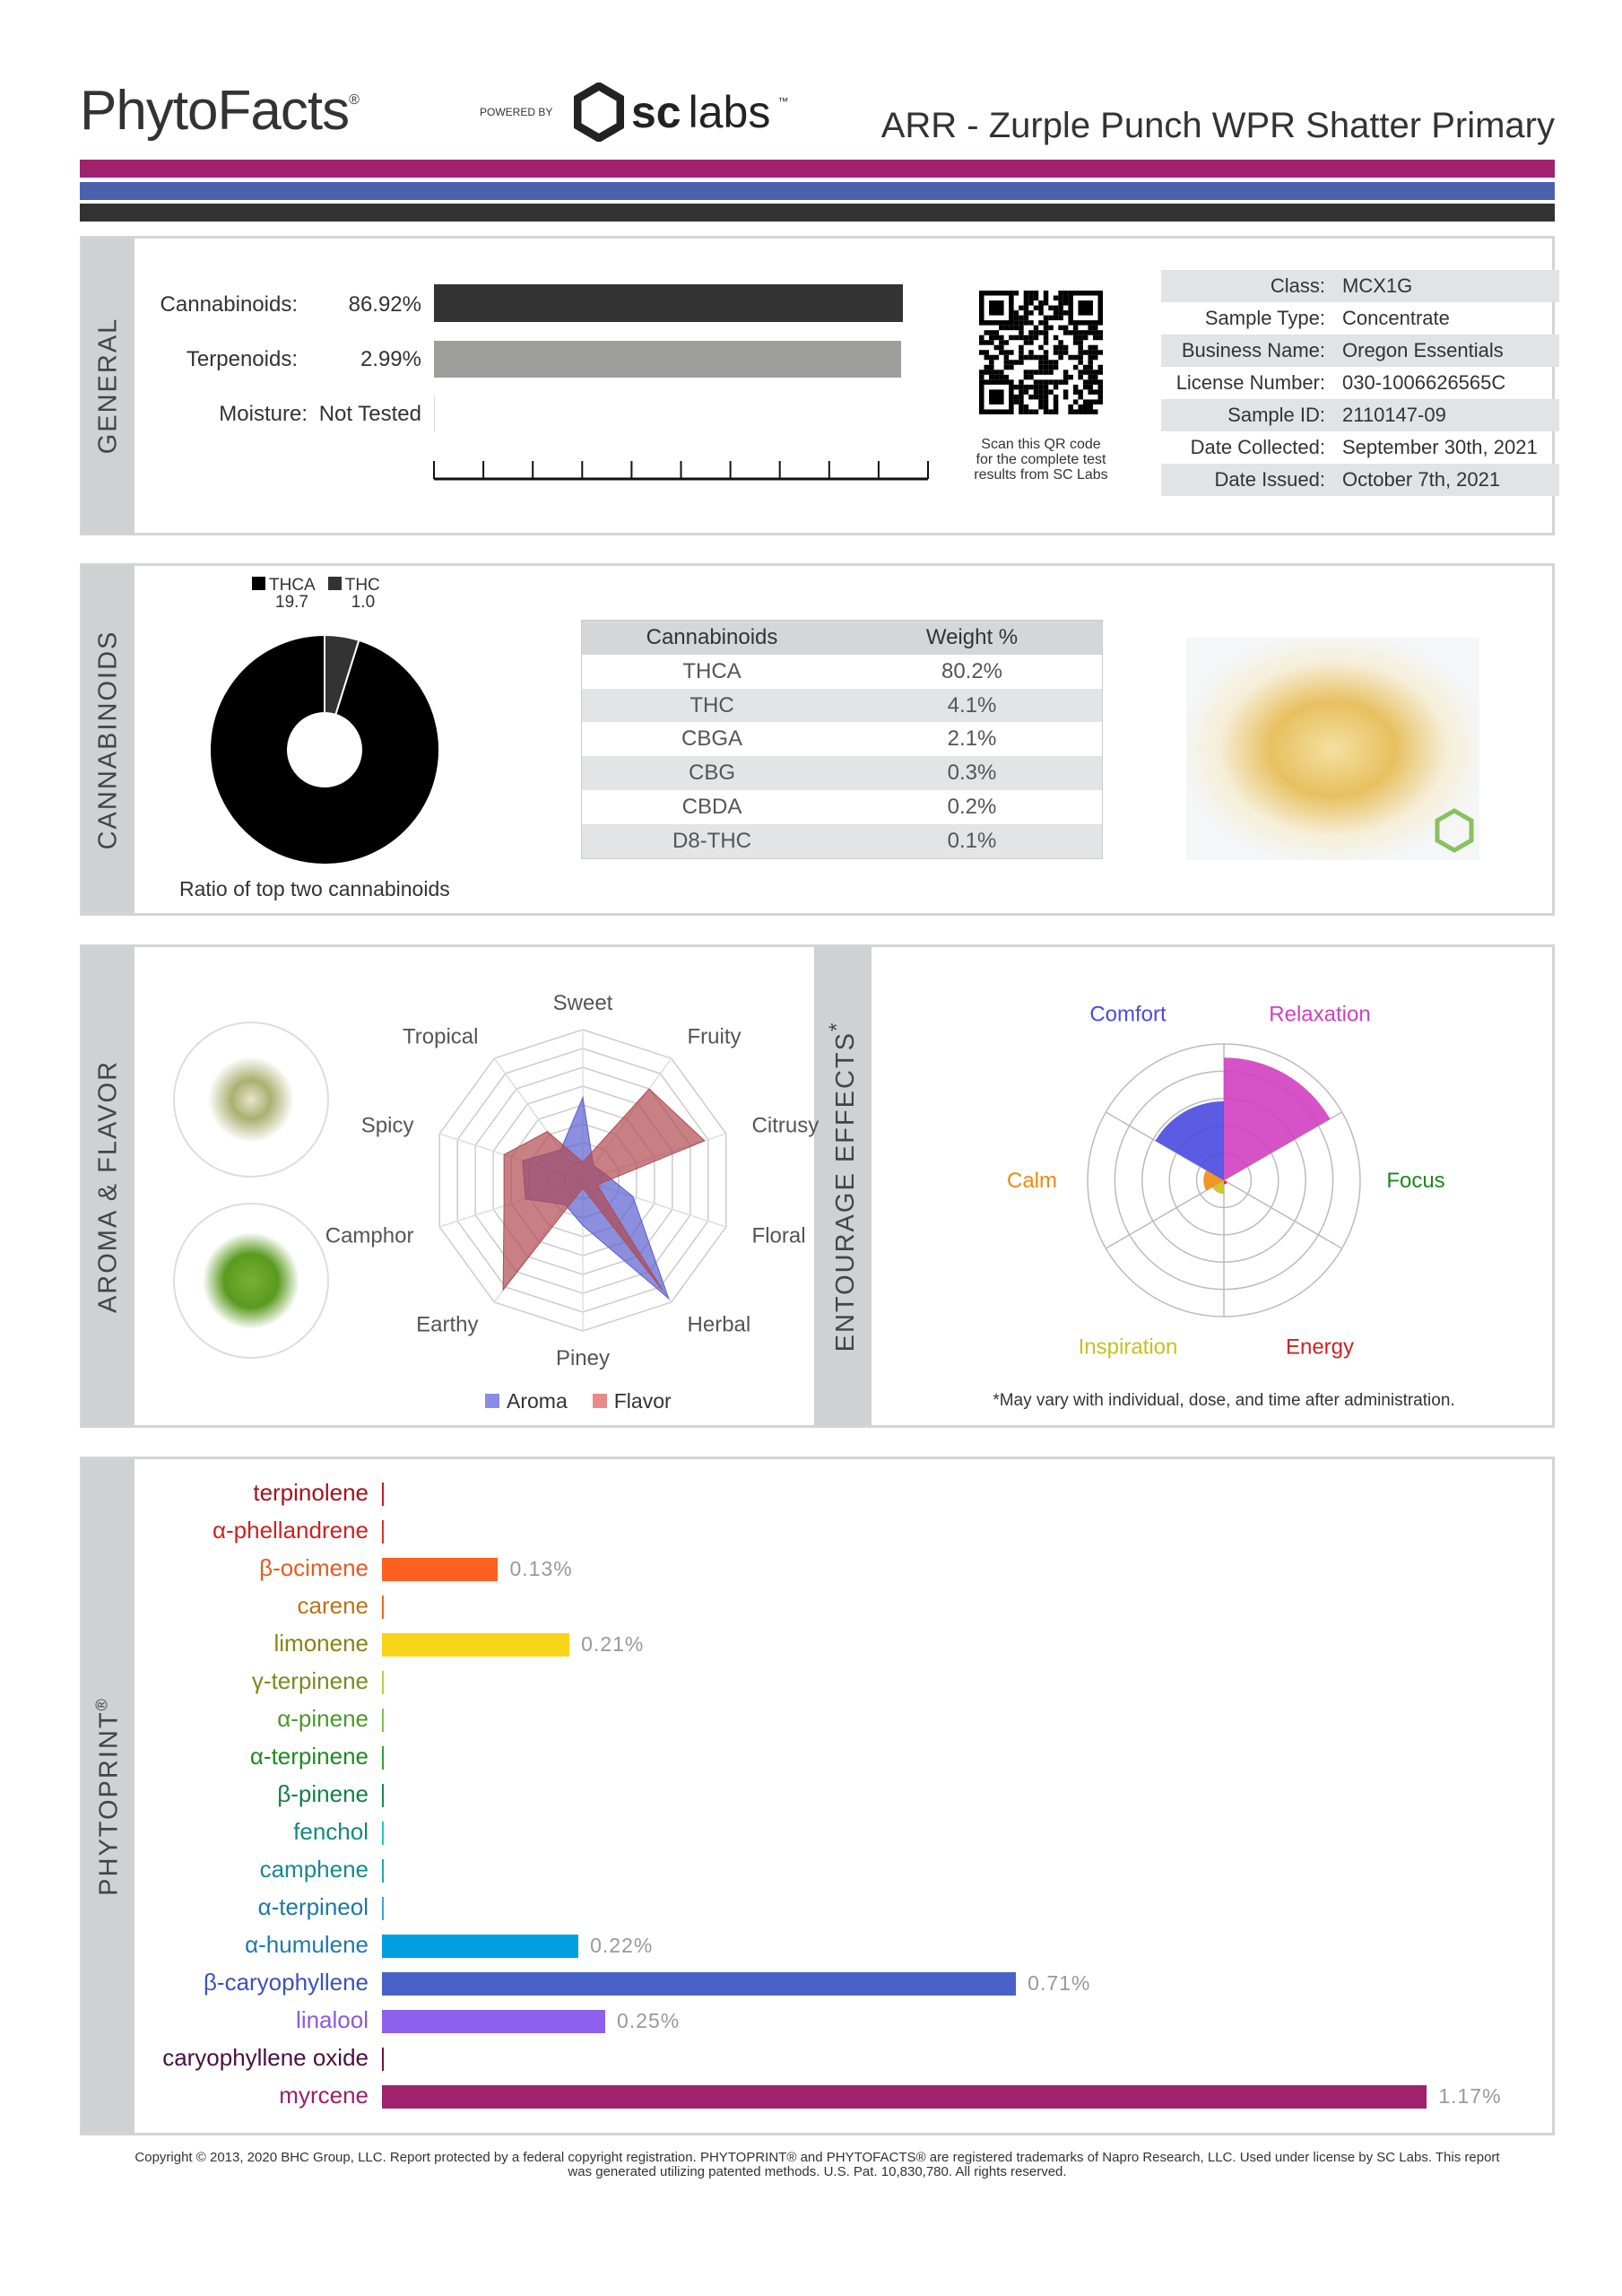 This screenshot has width=1622, height=2296. I want to click on radar-legend: Aroma Flavor, so click(578, 1401).